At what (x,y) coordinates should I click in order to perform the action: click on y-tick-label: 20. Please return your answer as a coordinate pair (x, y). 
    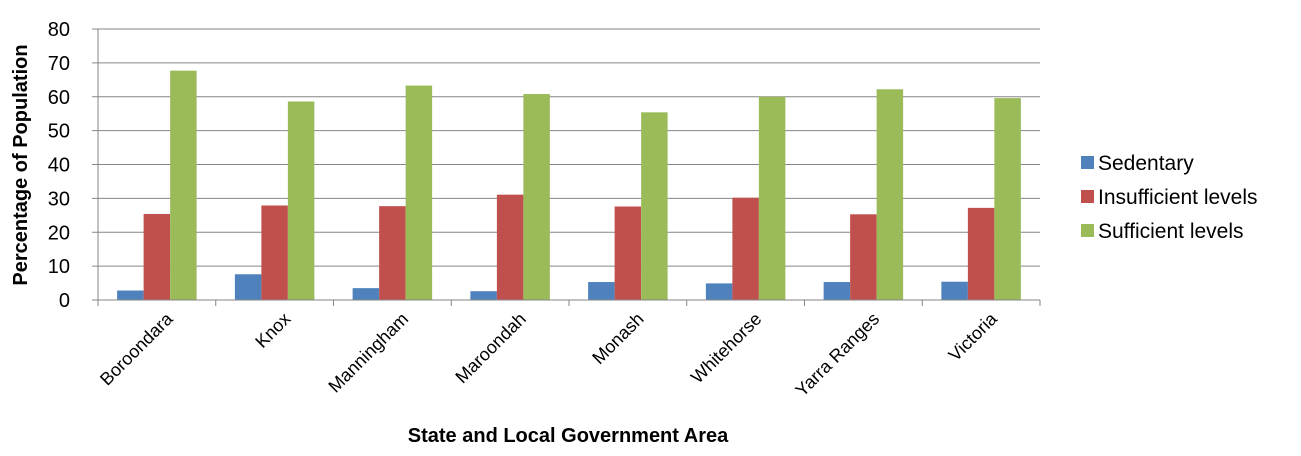
    Looking at the image, I should click on (59, 233).